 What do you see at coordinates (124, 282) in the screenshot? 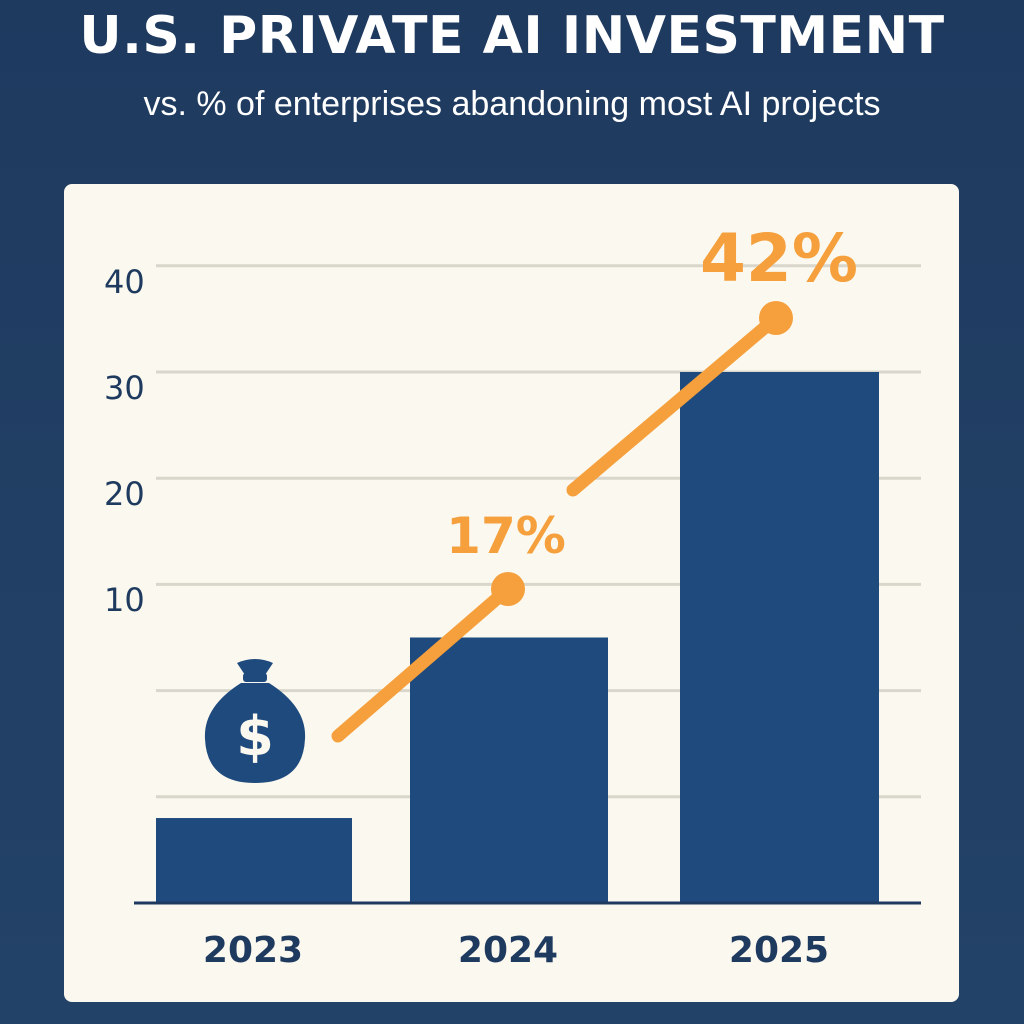
I see `y-tick-label: 40` at bounding box center [124, 282].